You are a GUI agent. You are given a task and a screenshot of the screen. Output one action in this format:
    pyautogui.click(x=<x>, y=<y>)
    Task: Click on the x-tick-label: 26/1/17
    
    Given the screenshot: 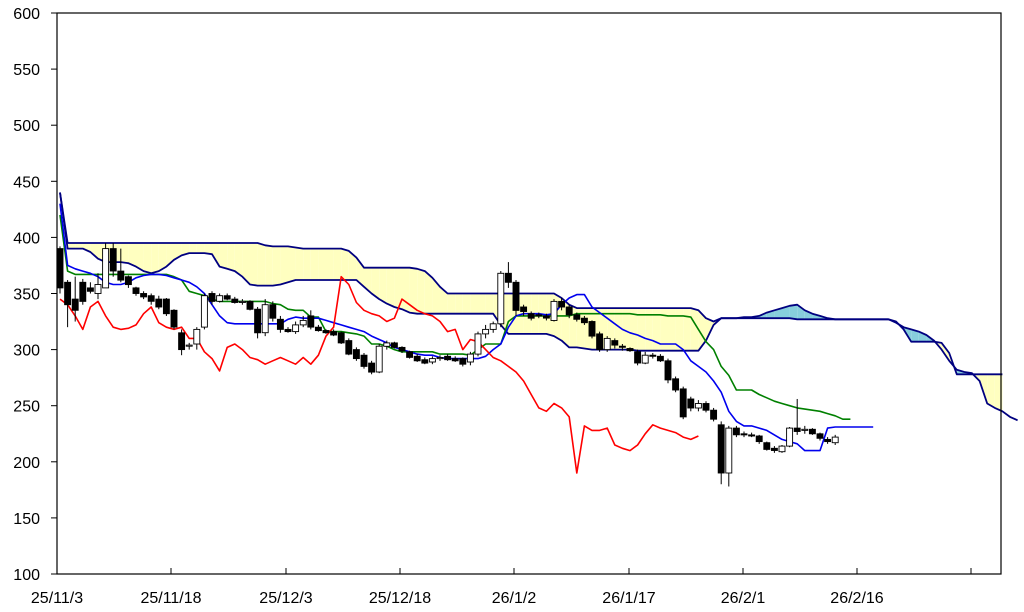 What is the action you would take?
    pyautogui.click(x=628, y=598)
    